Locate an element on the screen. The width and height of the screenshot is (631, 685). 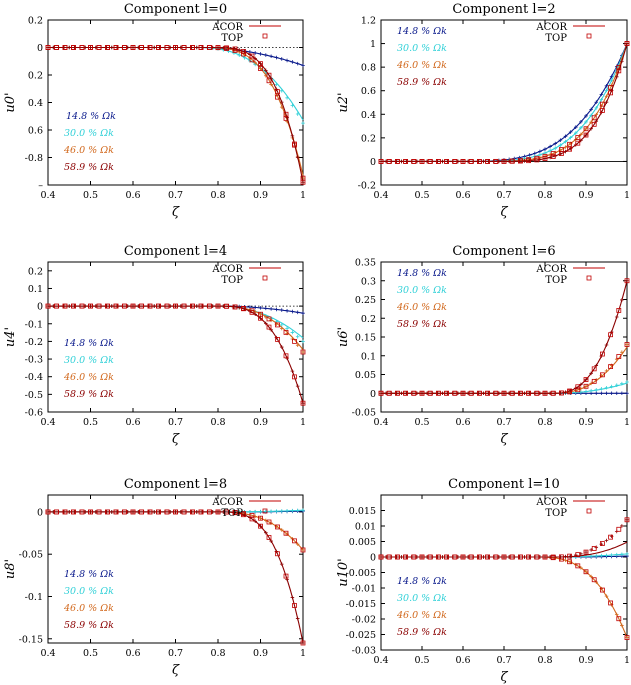
y-tick-label: -0.2 is located at coordinates (367, 186).